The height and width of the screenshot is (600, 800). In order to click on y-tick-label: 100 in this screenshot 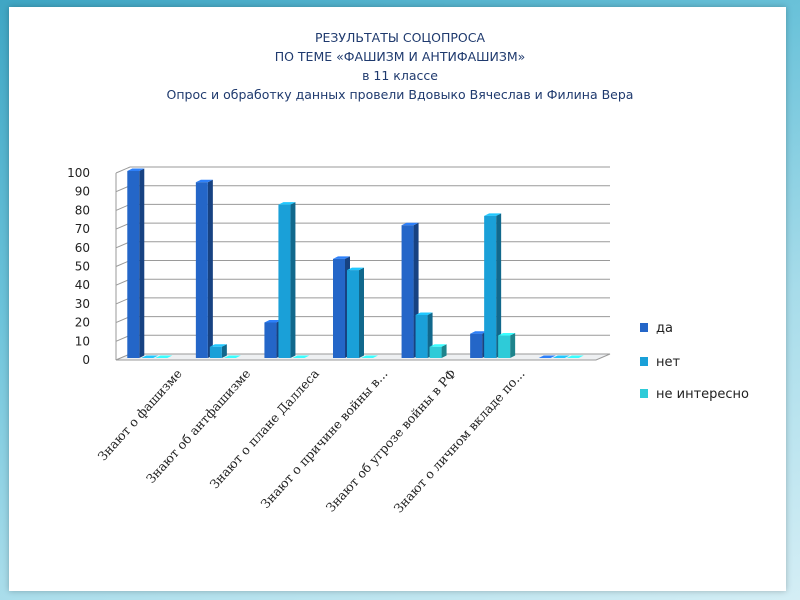, I will do `click(78, 173)`.